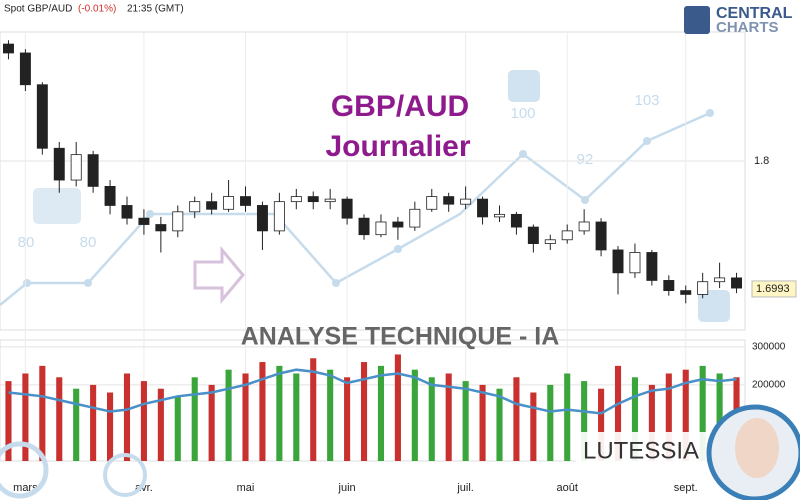 This screenshot has width=800, height=500. What do you see at coordinates (372, 391) in the screenshot?
I see `volume-ma` at bounding box center [372, 391].